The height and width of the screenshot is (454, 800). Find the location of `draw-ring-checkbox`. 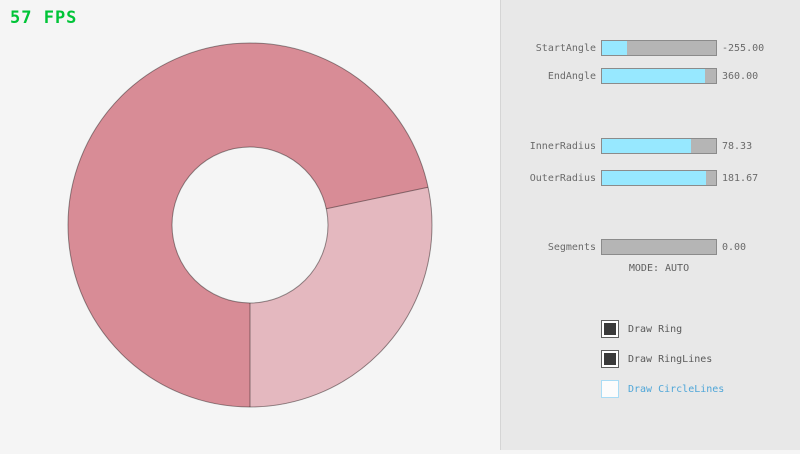

draw-ring-checkbox is located at coordinates (610, 329).